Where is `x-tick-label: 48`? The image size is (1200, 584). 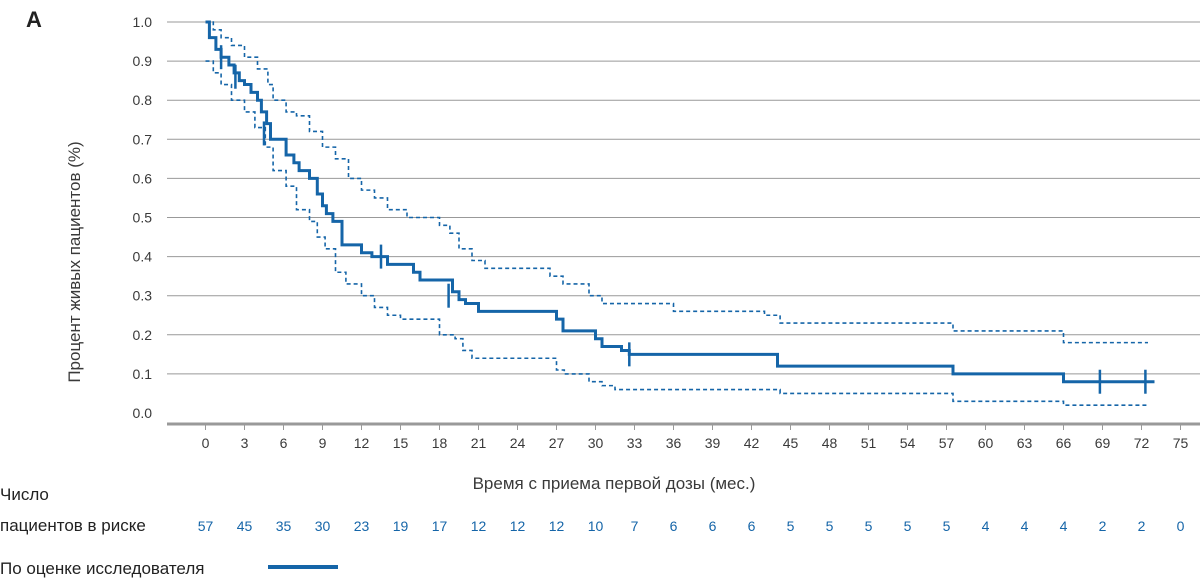
x-tick-label: 48 is located at coordinates (830, 443).